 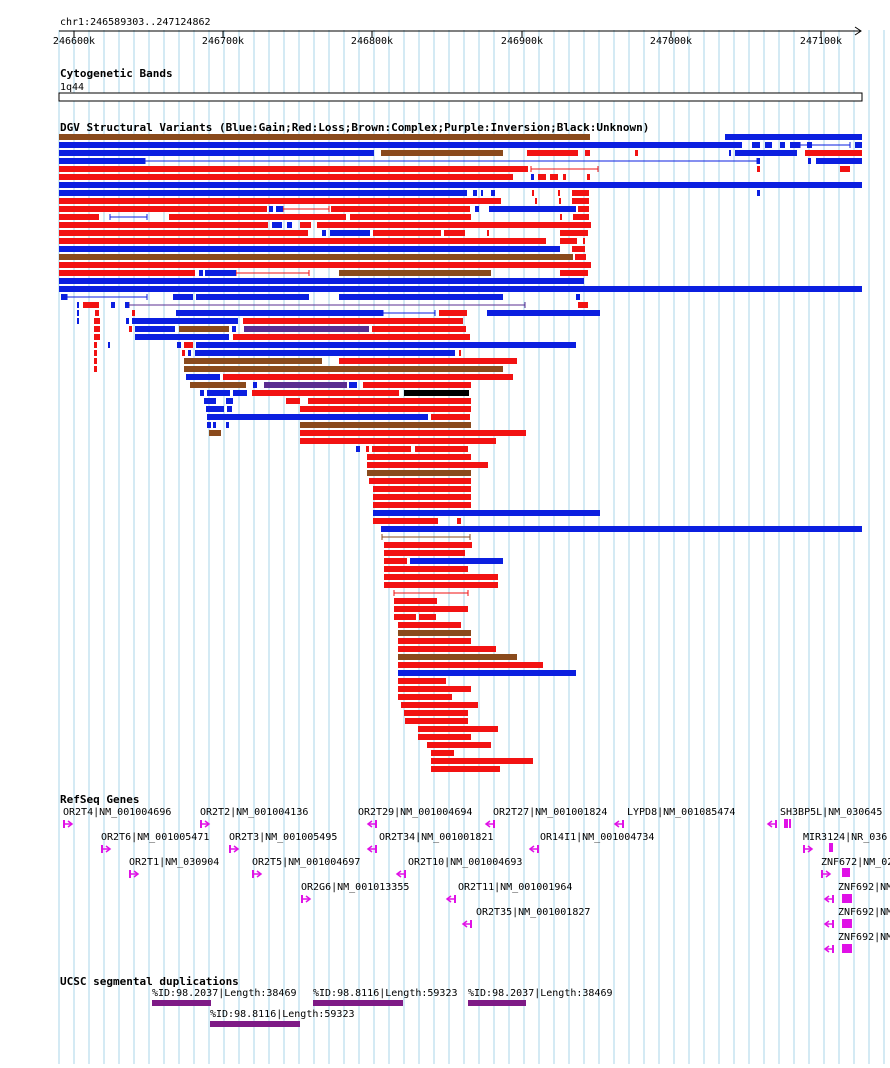 I want to click on gene-label: OR2T34|NM_001001821, so click(x=436, y=837).